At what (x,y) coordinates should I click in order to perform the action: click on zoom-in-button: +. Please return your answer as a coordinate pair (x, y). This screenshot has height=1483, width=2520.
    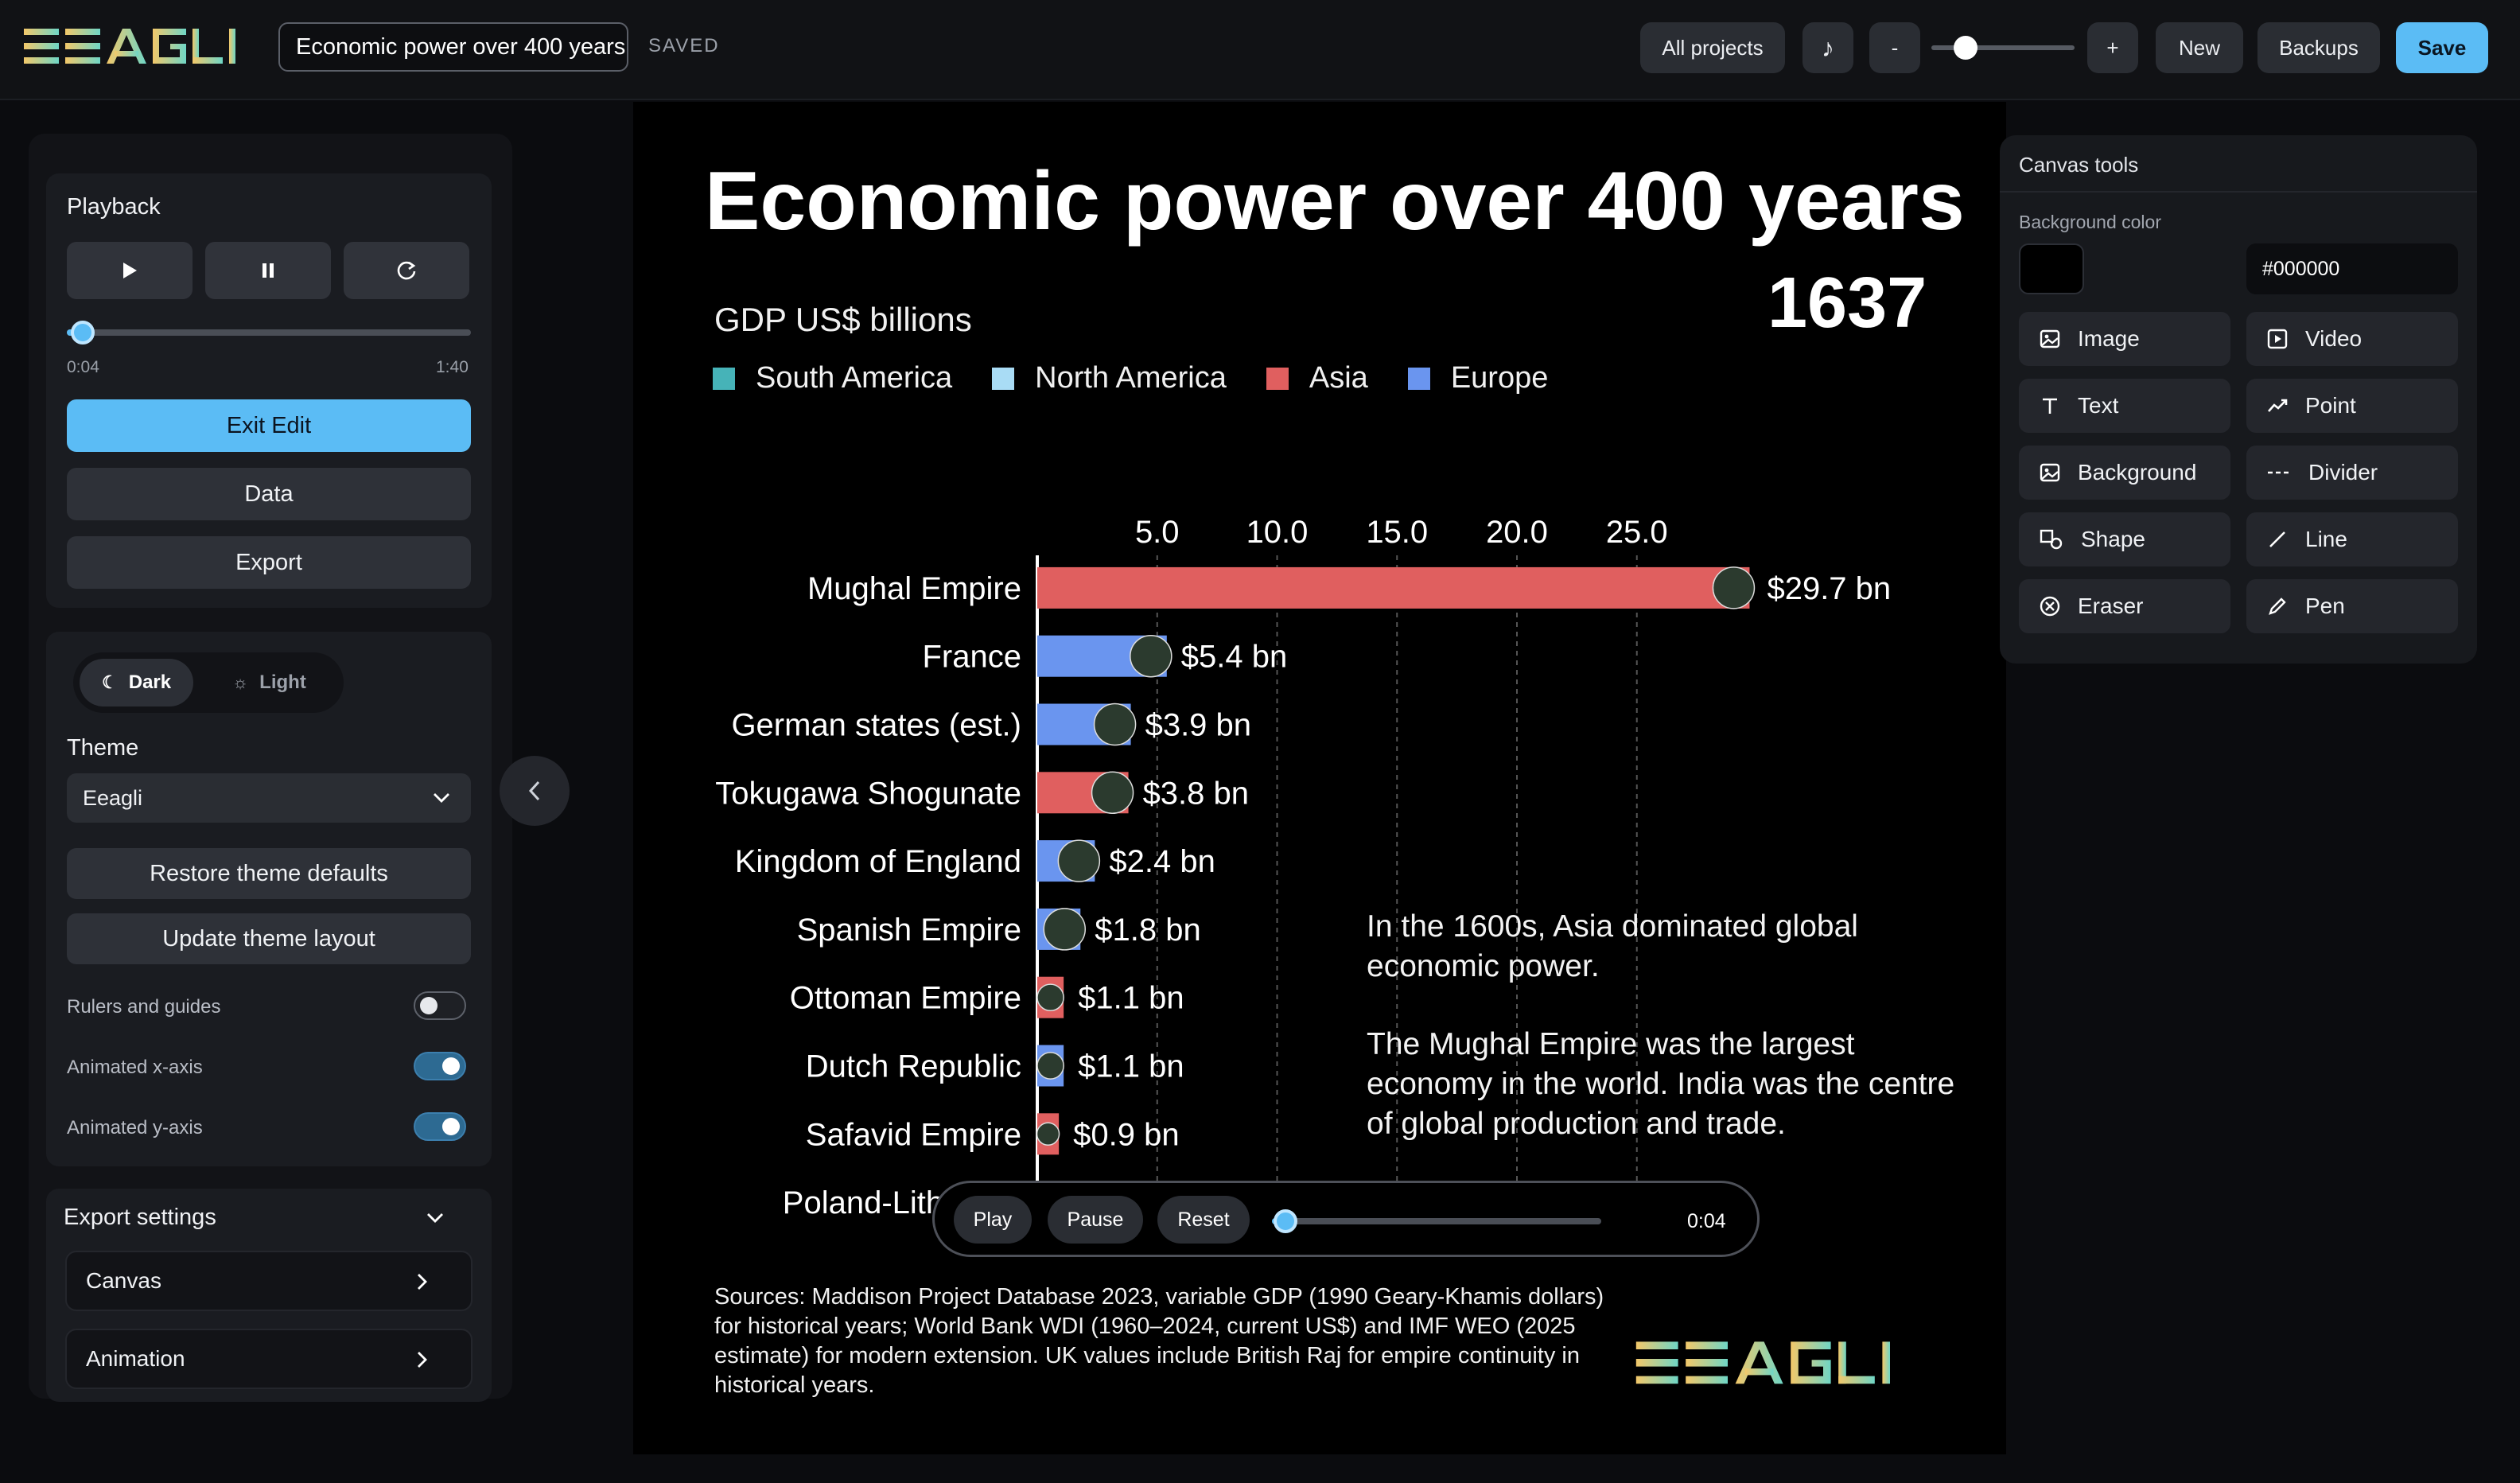
    Looking at the image, I should click on (2112, 47).